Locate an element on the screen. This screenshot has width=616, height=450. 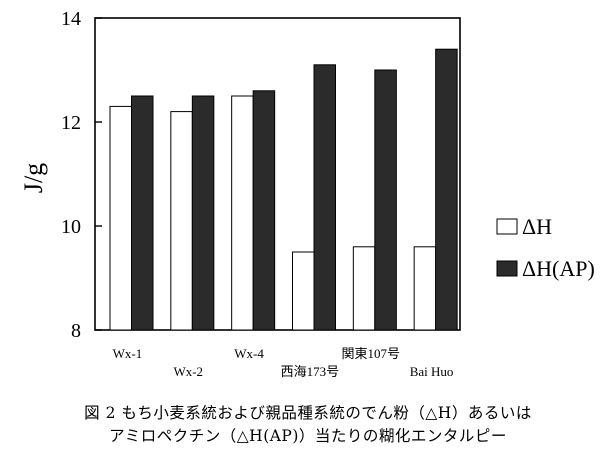
y-axis-label: J/g is located at coordinates (33, 178).